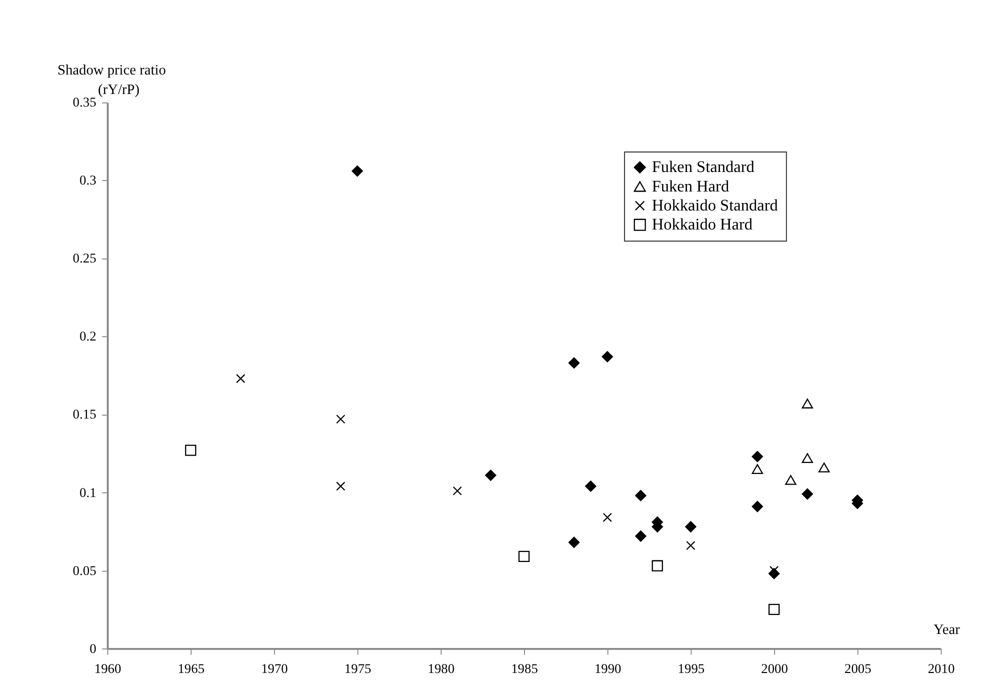 Image resolution: width=981 pixels, height=690 pixels. I want to click on y-tick-label: 0.05, so click(84, 570).